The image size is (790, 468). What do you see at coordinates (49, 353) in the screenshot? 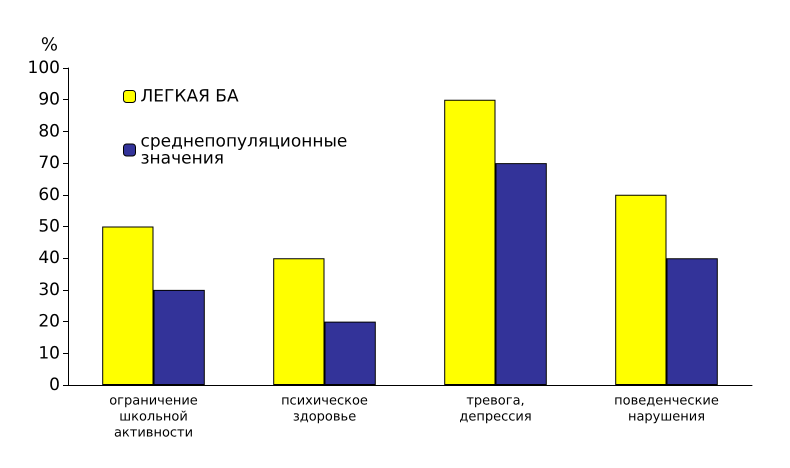
I see `y-tick-label: 10` at bounding box center [49, 353].